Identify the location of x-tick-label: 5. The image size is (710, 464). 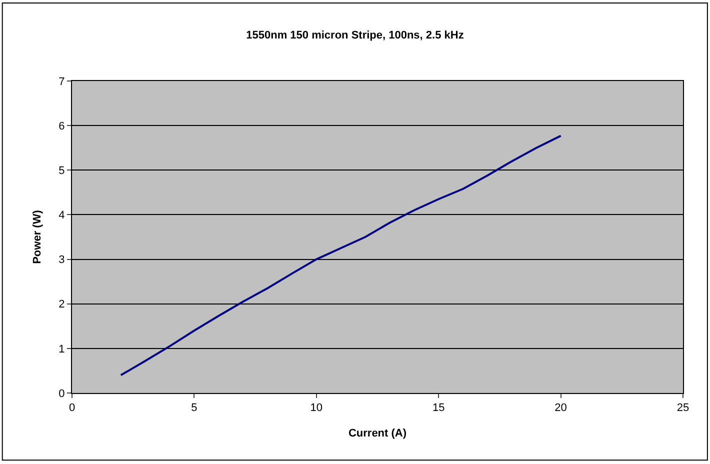
(194, 408).